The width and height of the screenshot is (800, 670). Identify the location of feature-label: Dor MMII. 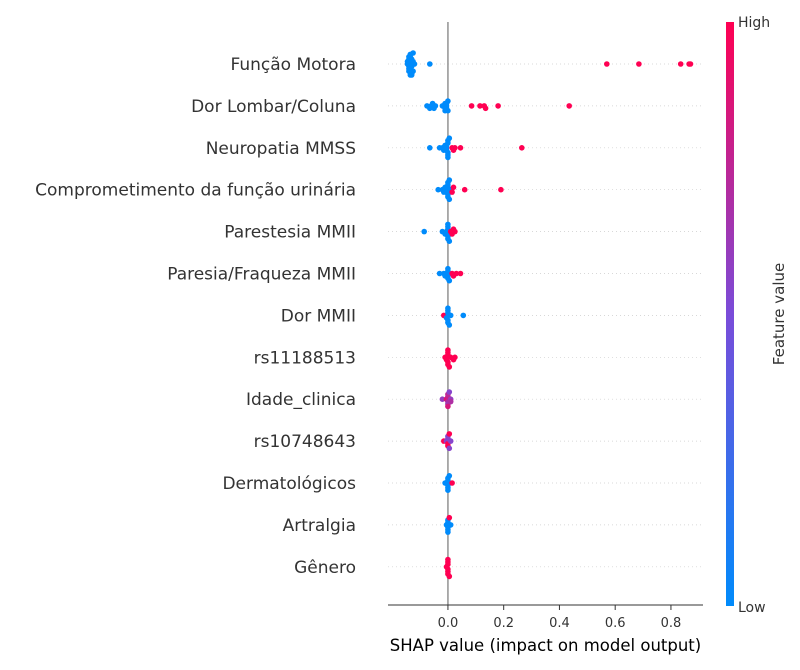
(318, 316).